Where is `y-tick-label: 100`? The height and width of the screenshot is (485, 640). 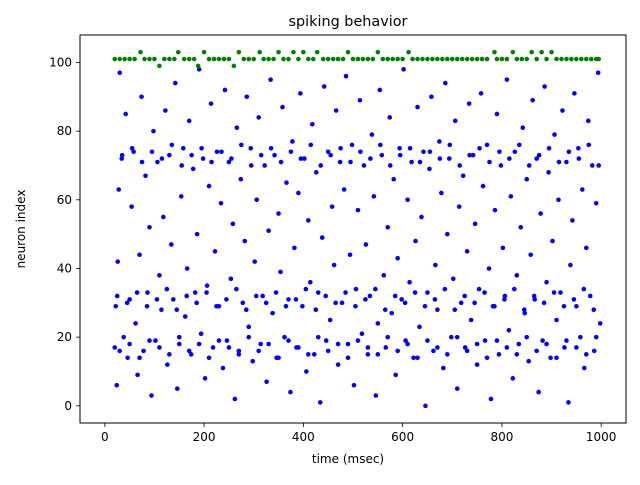 y-tick-label: 100 is located at coordinates (60, 62).